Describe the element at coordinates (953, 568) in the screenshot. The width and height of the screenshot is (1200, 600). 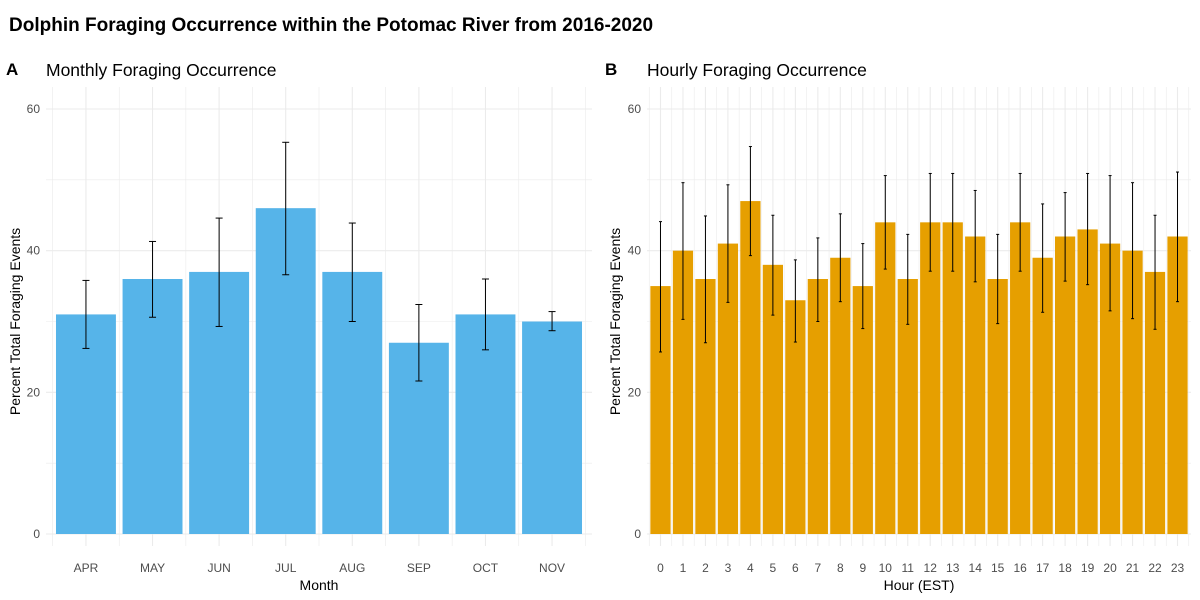
I see `x-tick-label: 13` at that location.